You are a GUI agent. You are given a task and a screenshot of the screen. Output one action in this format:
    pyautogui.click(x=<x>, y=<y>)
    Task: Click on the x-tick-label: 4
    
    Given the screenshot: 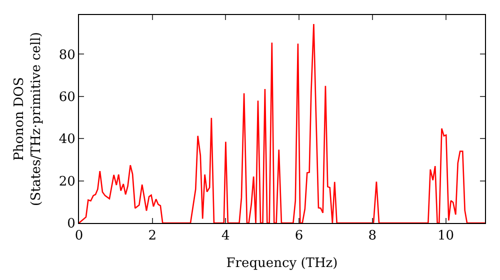 What is the action you would take?
    pyautogui.click(x=226, y=236)
    